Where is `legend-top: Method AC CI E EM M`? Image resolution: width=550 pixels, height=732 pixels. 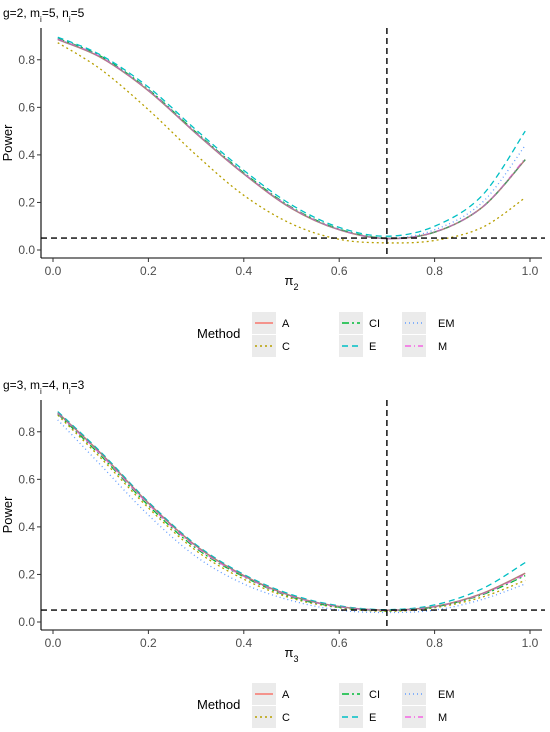 legend-top: Method AC CI E EM M is located at coordinates (326, 334).